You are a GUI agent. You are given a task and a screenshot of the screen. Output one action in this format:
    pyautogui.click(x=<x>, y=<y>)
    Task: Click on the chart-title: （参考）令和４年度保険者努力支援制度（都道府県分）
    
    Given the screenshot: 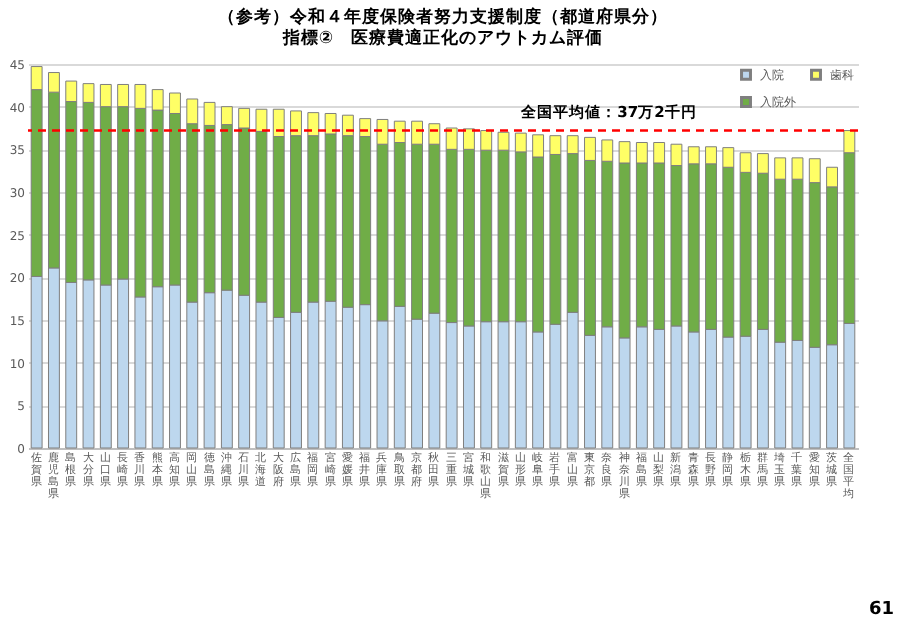 What is the action you would take?
    pyautogui.click(x=443, y=17)
    